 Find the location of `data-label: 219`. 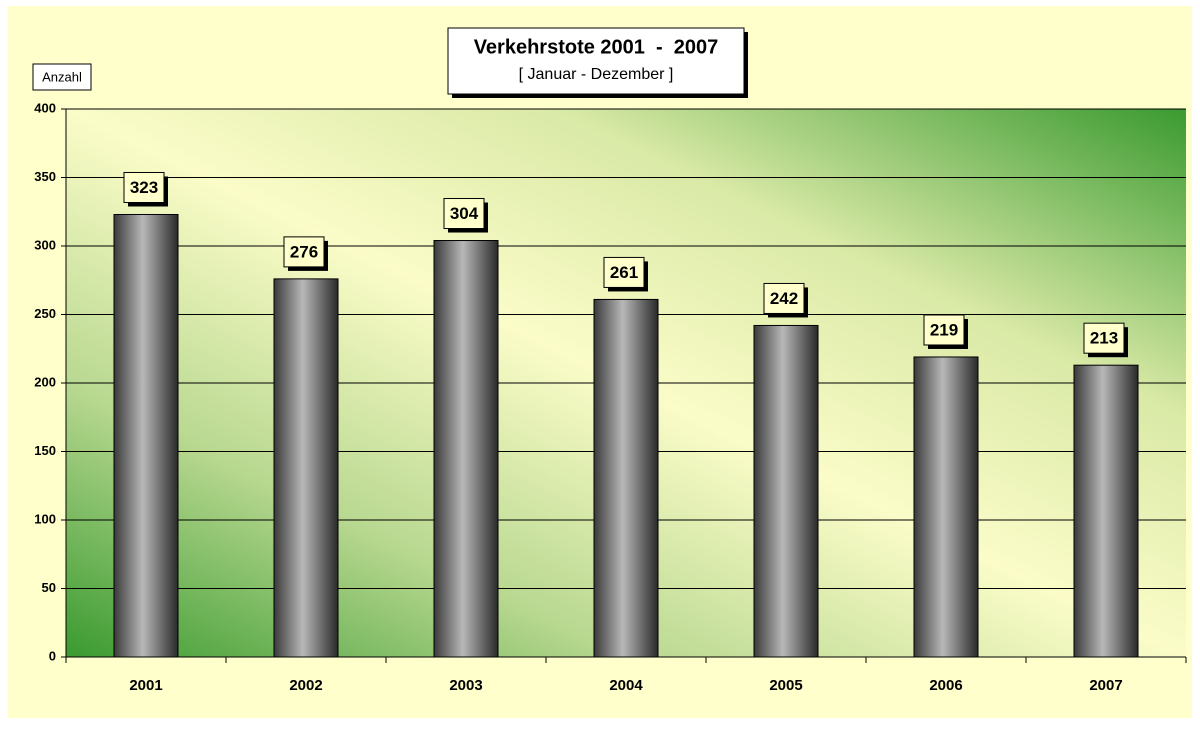

data-label: 219 is located at coordinates (944, 329).